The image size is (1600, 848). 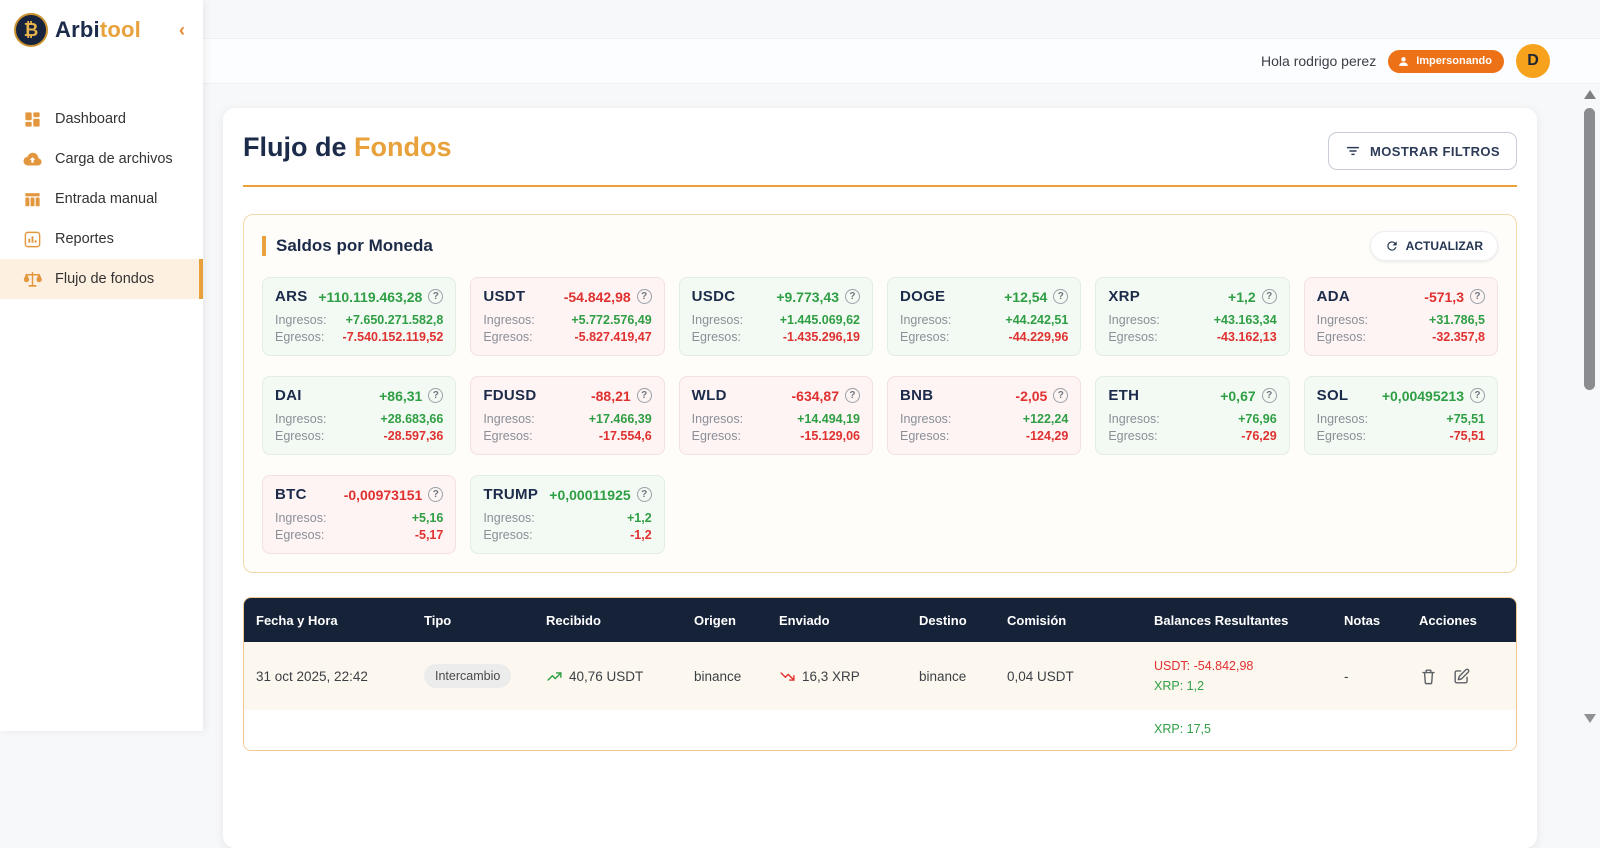 I want to click on logo: ₿ Arbitool ‹, so click(x=101, y=28).